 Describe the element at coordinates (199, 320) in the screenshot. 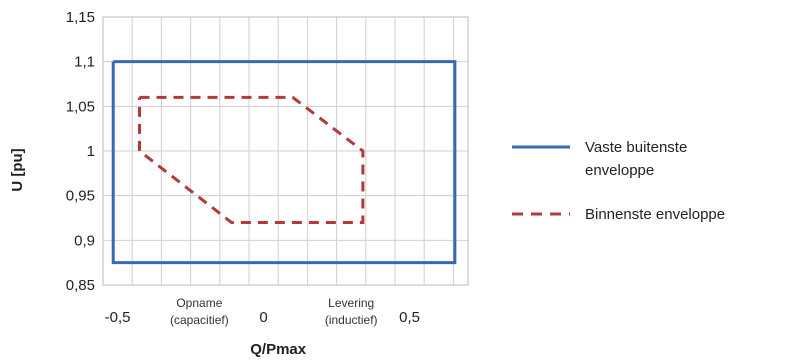

I see `x-axis-annotation-line: (capacitief)` at that location.